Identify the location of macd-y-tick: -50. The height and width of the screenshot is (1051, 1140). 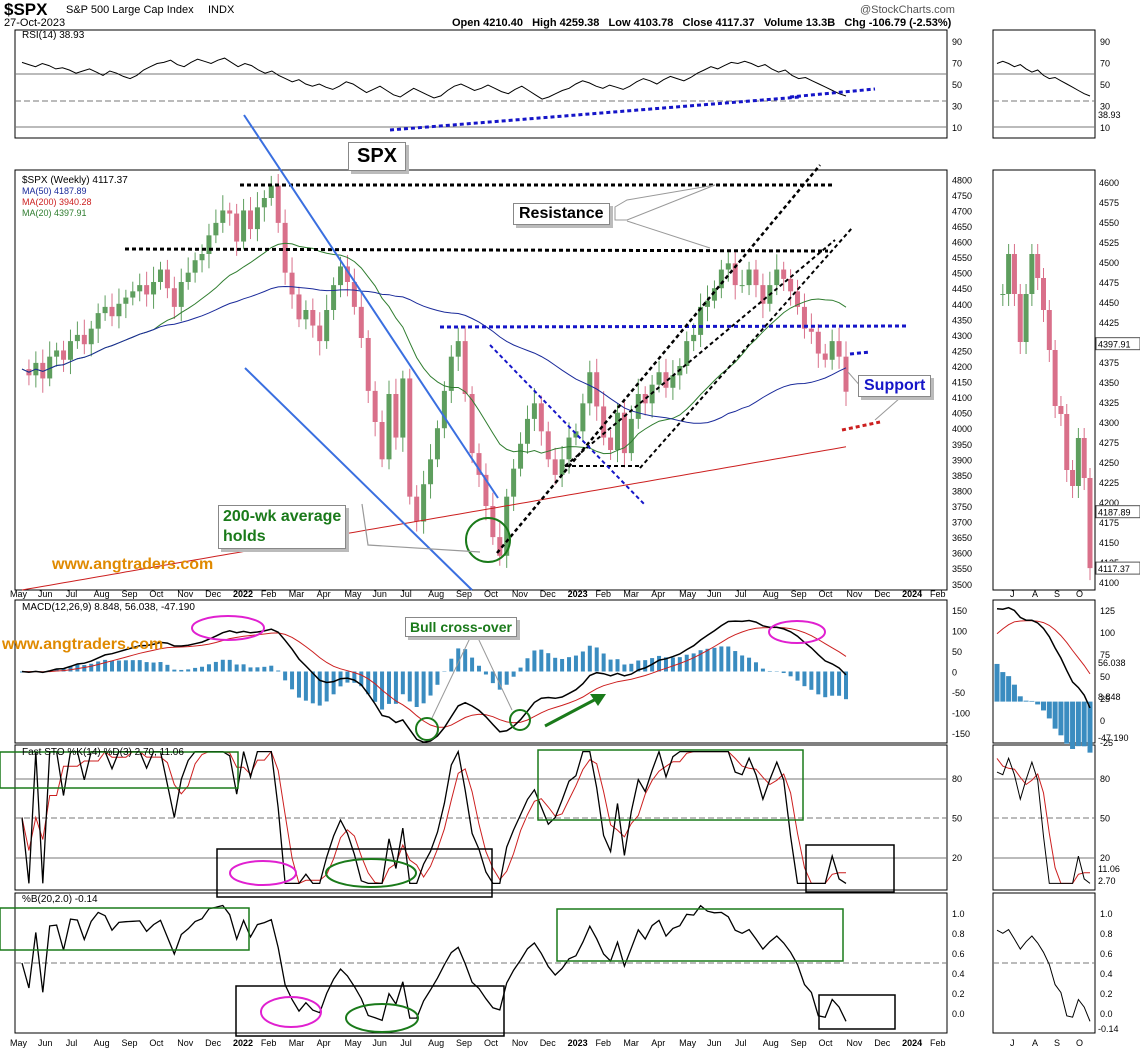
(958, 693).